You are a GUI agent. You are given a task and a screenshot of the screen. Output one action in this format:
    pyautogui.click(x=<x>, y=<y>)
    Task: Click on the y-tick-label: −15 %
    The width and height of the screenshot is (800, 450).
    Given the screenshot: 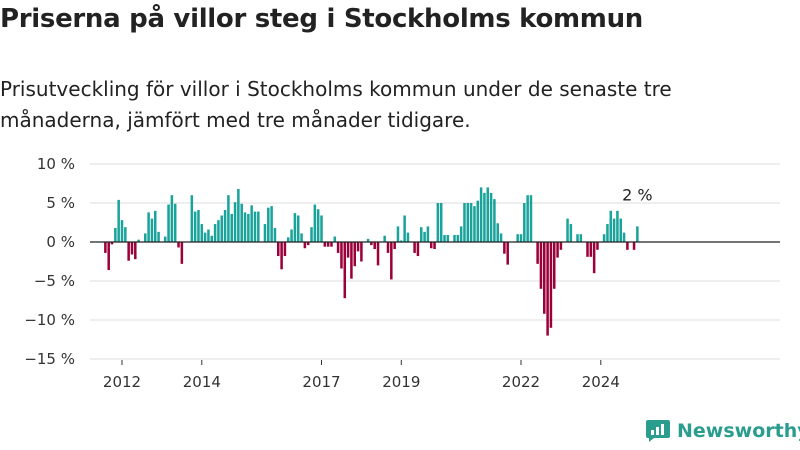 What is the action you would take?
    pyautogui.click(x=49, y=359)
    